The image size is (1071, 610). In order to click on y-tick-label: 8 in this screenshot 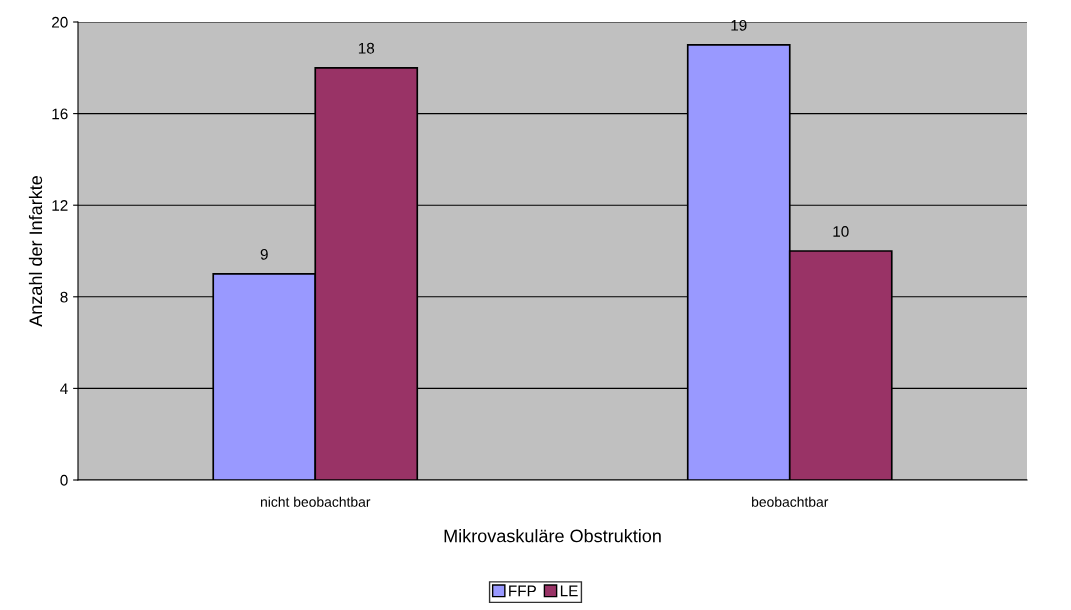, I will do `click(64, 297)`.